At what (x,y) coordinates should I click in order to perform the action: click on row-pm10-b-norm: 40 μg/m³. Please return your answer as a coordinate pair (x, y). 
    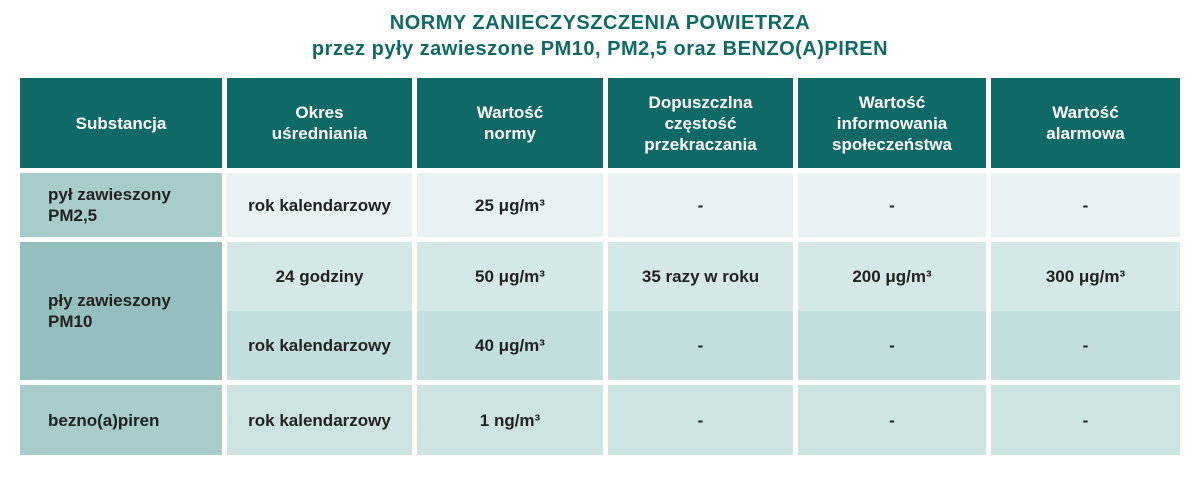
    Looking at the image, I should click on (510, 345).